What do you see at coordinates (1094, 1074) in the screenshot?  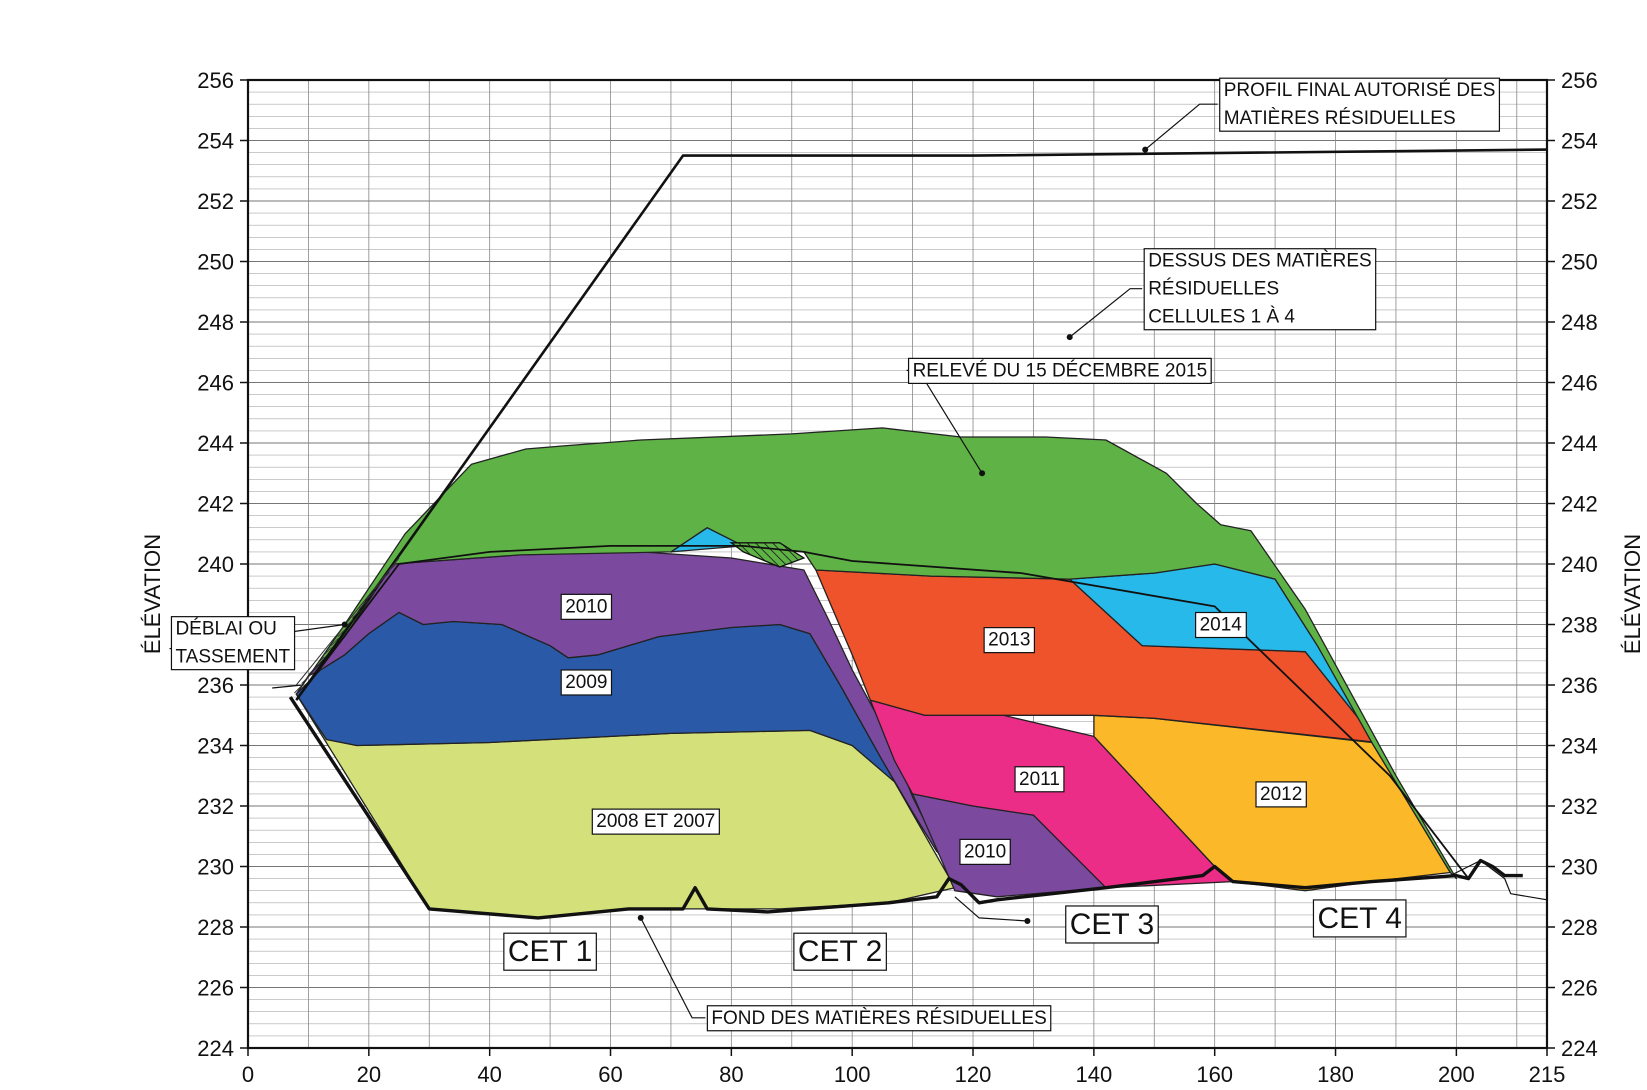 I see `x-tick-label: 140` at bounding box center [1094, 1074].